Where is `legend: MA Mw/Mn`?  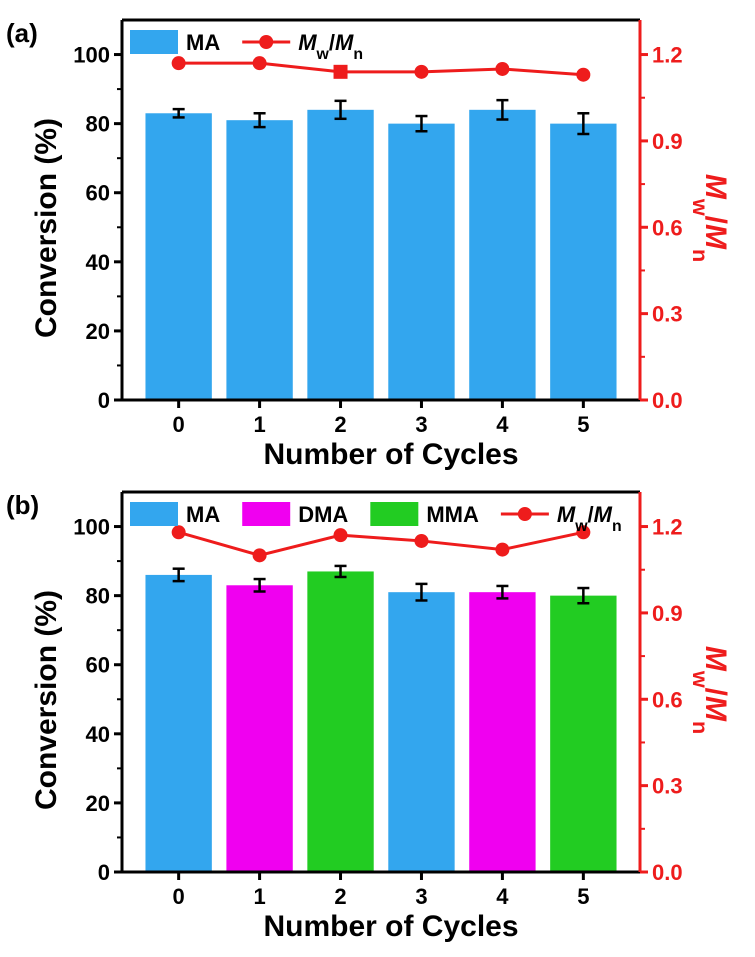 legend: MA Mw/Mn is located at coordinates (246, 46).